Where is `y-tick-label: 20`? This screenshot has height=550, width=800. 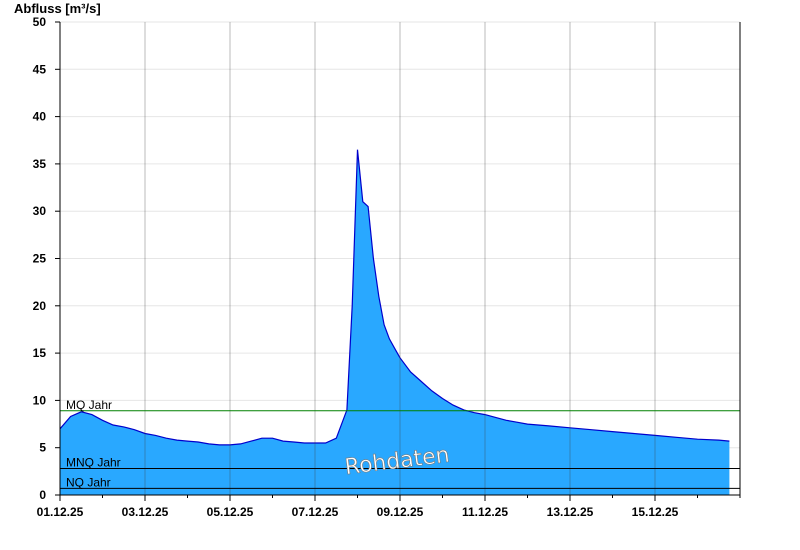
y-tick-label: 20 is located at coordinates (40, 306).